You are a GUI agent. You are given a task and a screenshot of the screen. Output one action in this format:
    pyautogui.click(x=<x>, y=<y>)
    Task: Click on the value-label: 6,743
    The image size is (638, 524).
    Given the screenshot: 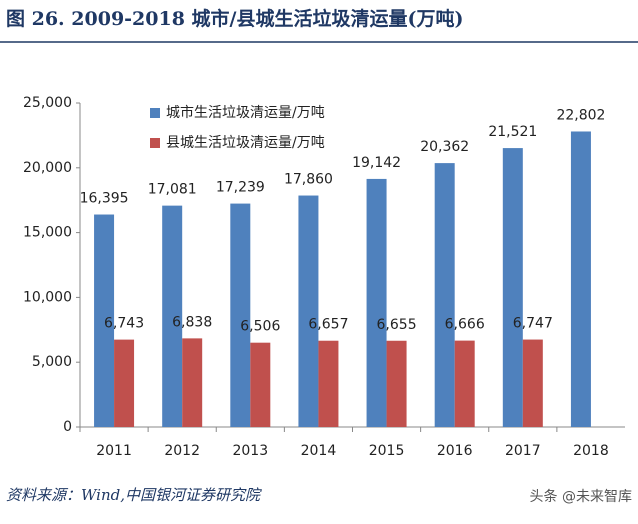 What is the action you would take?
    pyautogui.click(x=124, y=324)
    